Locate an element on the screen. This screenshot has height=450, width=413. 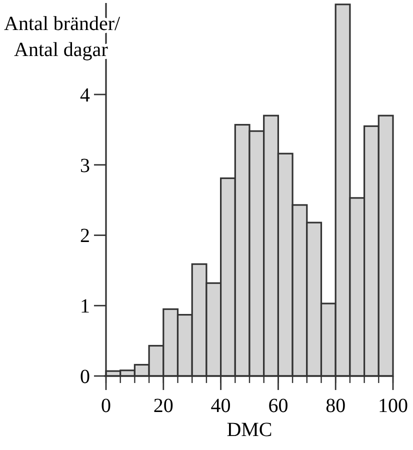
x-tick-label: 20 is located at coordinates (163, 406).